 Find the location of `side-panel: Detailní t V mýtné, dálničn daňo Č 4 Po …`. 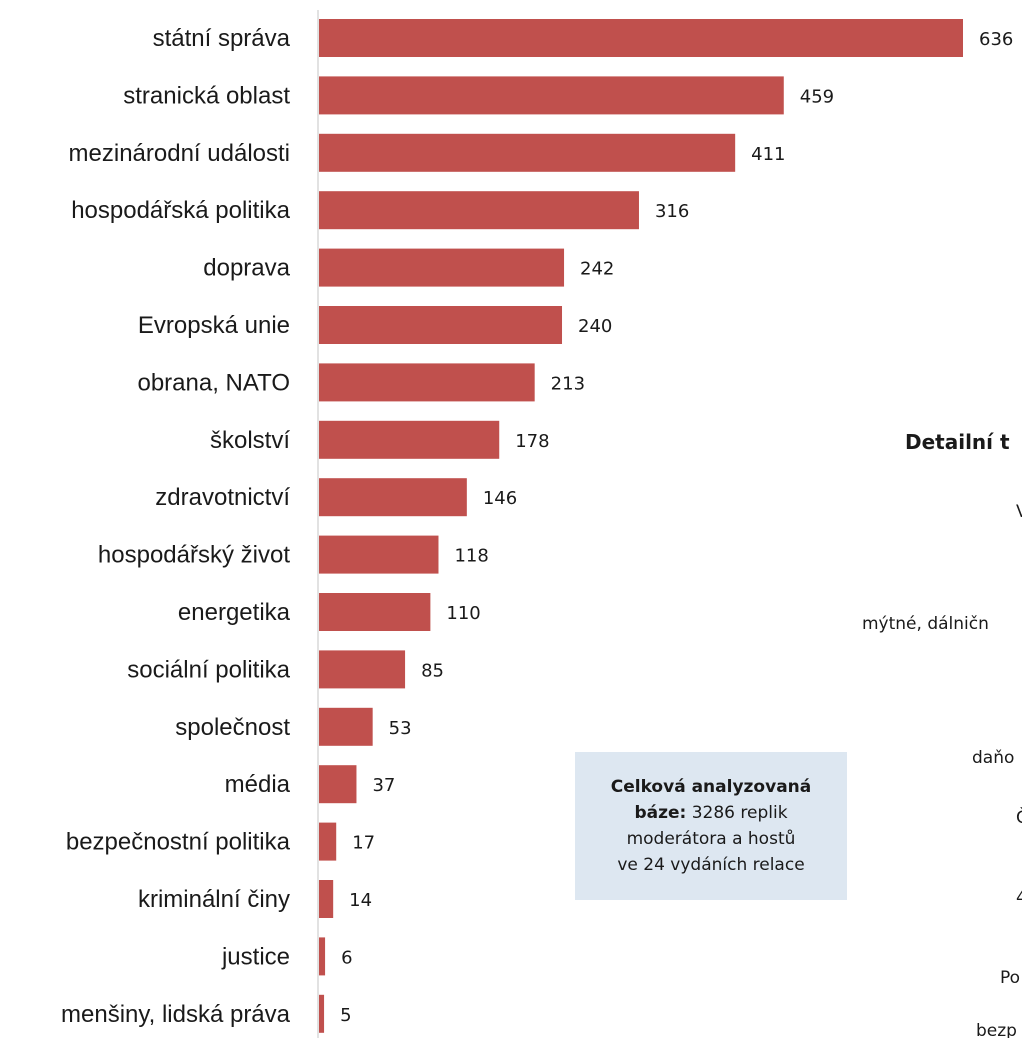

side-panel: Detailní t V mýtné, dálničn daňo Č 4 Po … is located at coordinates (942, 734).